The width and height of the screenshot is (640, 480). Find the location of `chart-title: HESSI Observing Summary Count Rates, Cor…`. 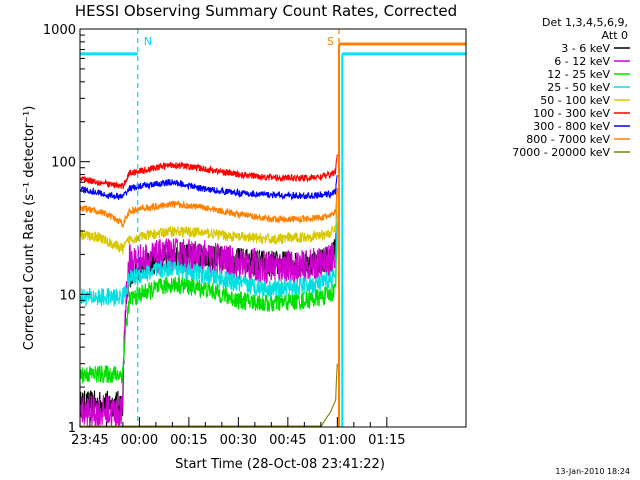

chart-title: HESSI Observing Summary Count Rates, Cor… is located at coordinates (266, 11).